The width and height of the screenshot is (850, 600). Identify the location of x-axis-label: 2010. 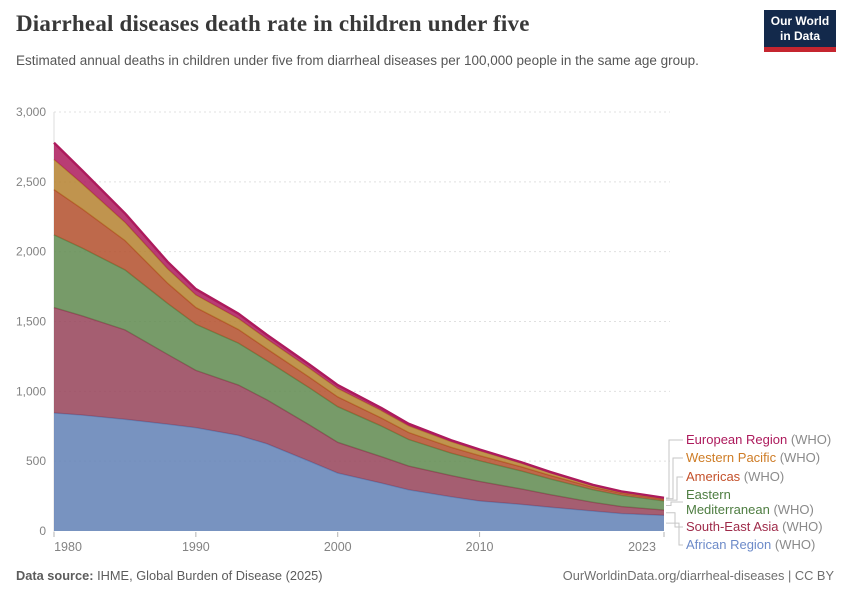
(480, 547).